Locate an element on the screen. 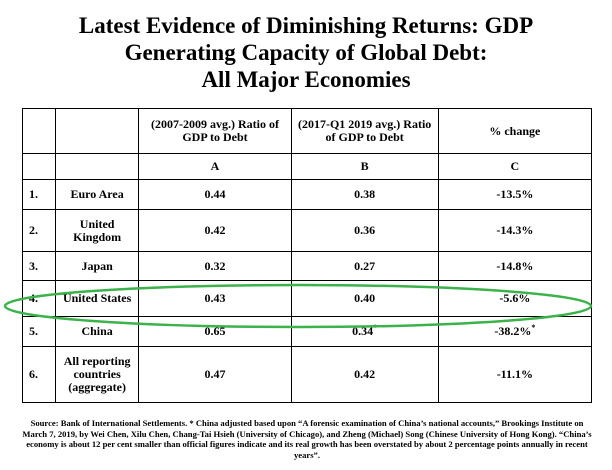 The height and width of the screenshot is (470, 612). ratio-b: 0.36 is located at coordinates (364, 230).